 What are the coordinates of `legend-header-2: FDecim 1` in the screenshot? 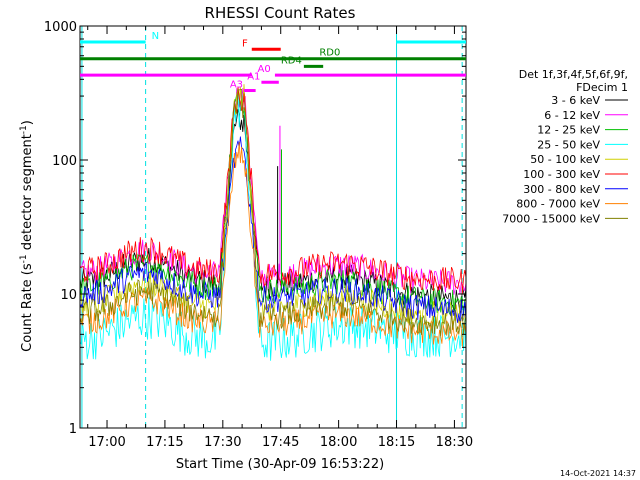 It's located at (602, 87).